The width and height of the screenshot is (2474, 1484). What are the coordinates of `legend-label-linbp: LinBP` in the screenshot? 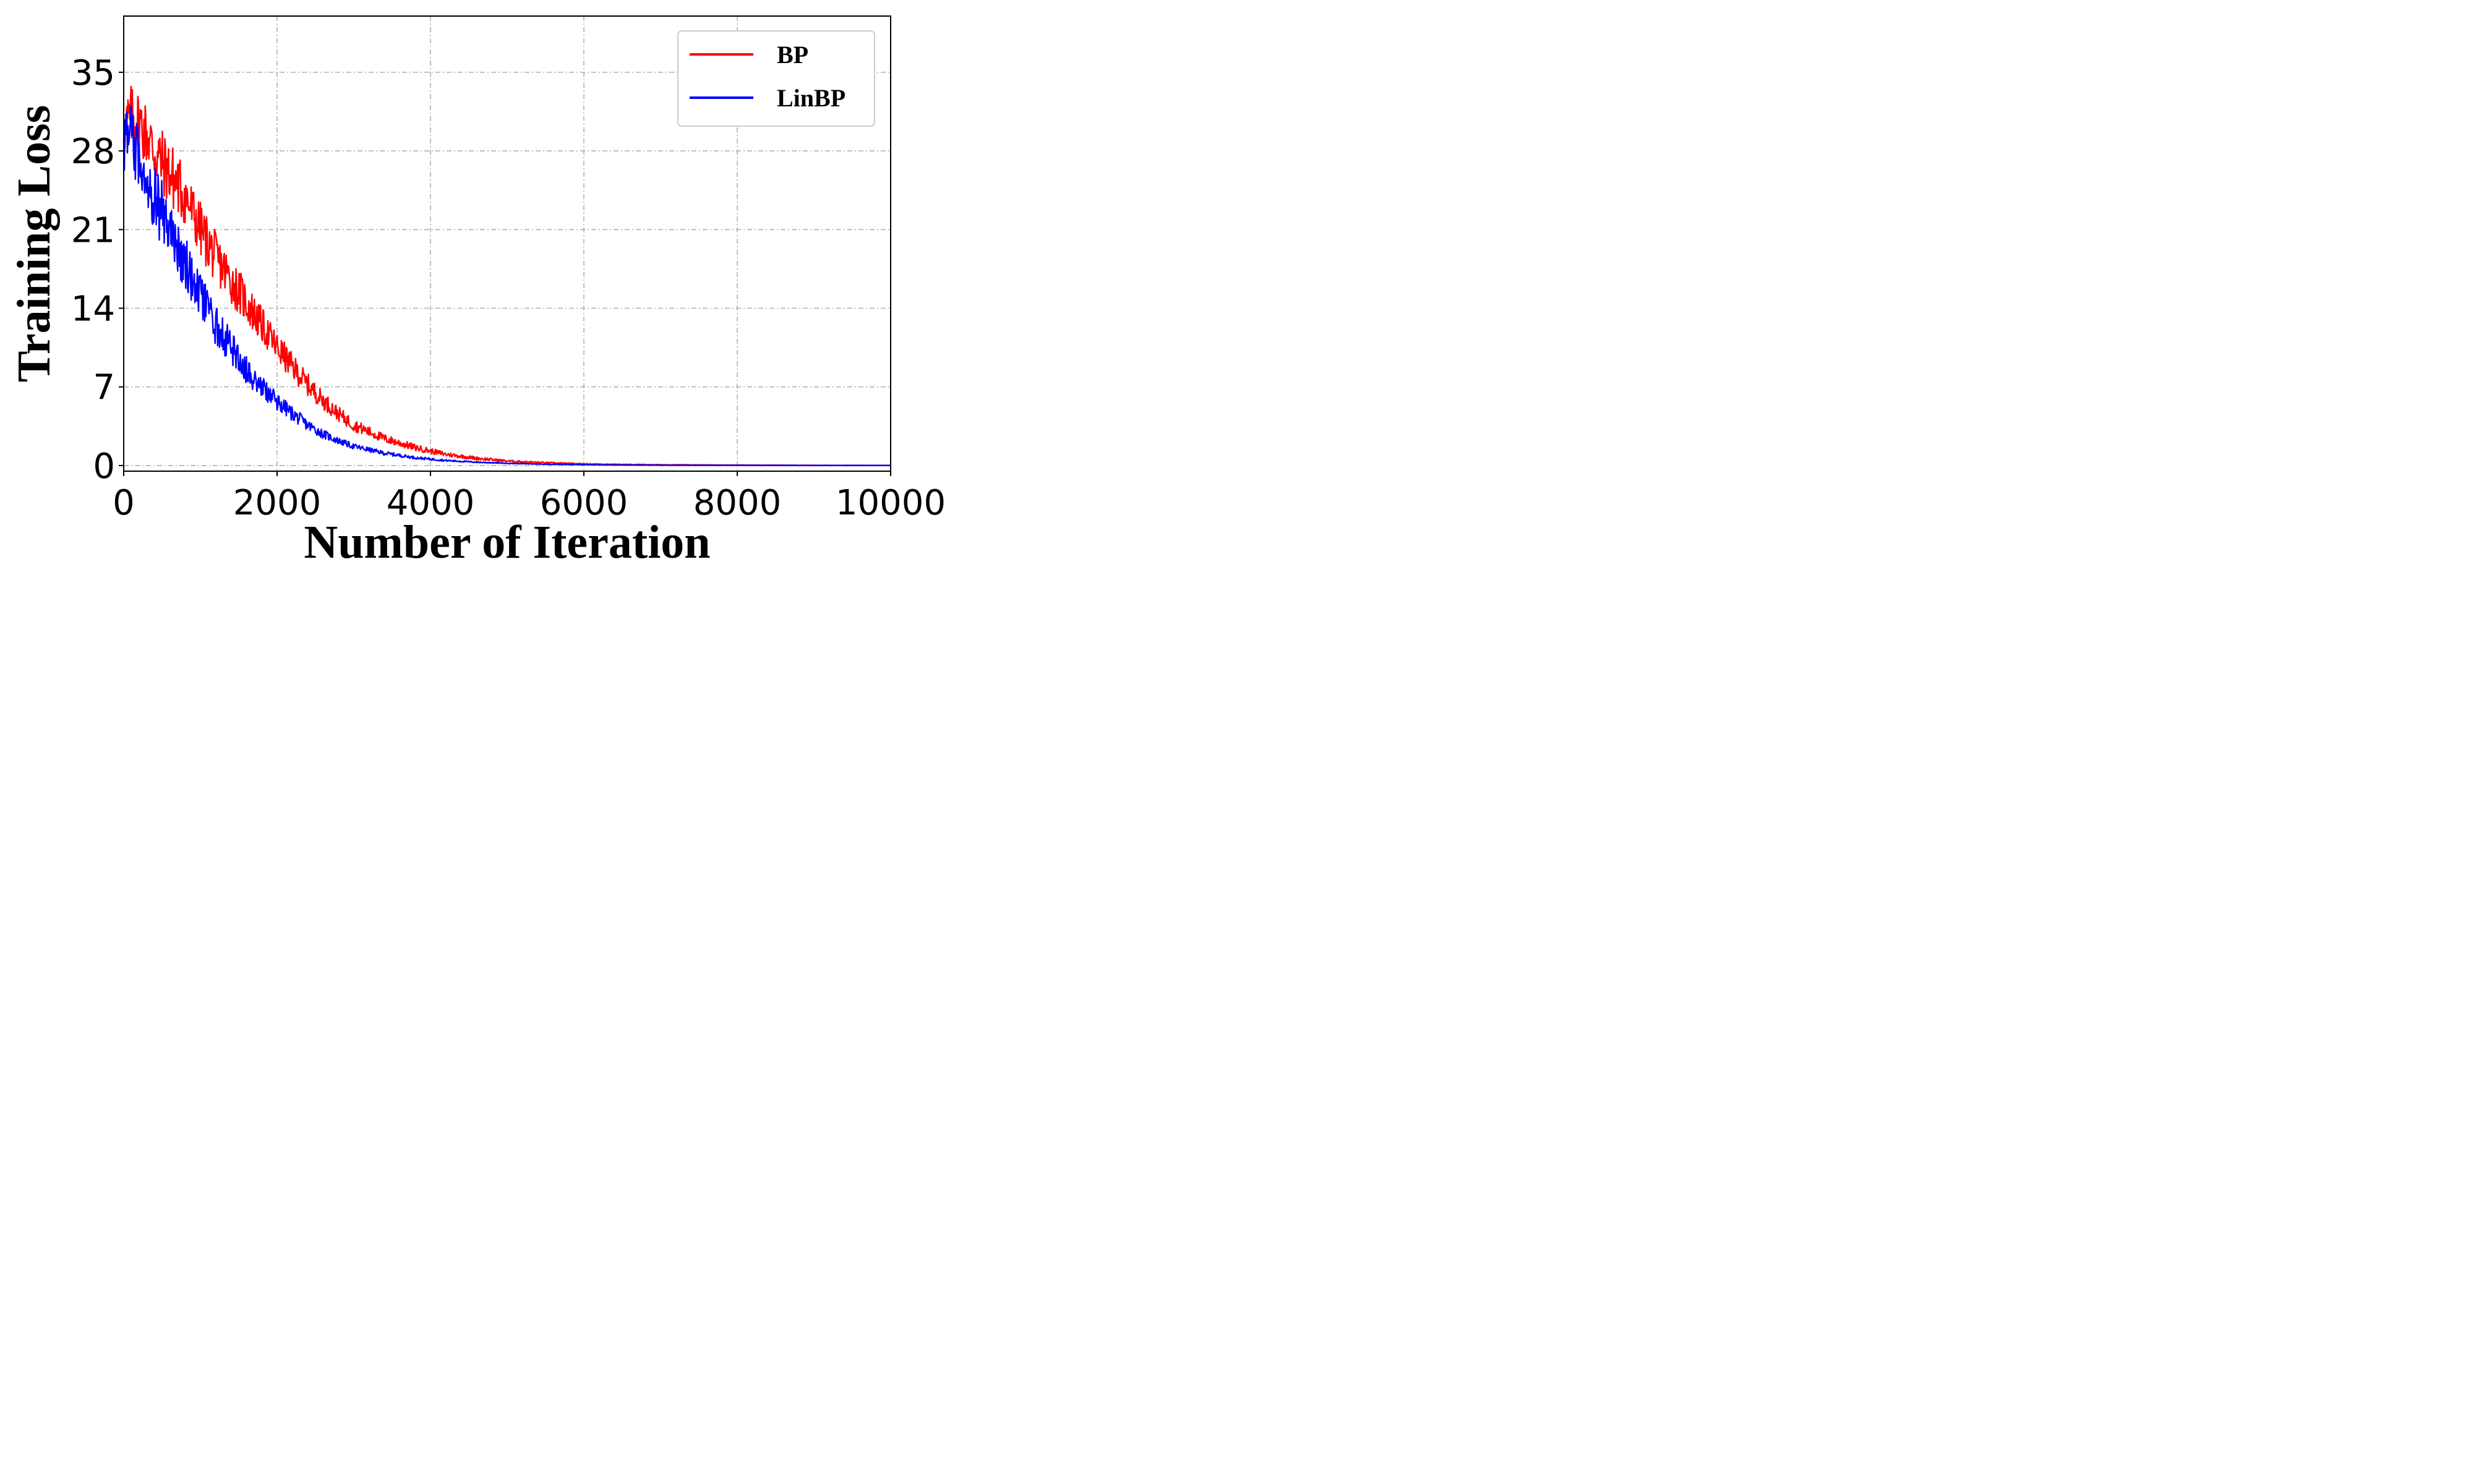 It's located at (811, 98).